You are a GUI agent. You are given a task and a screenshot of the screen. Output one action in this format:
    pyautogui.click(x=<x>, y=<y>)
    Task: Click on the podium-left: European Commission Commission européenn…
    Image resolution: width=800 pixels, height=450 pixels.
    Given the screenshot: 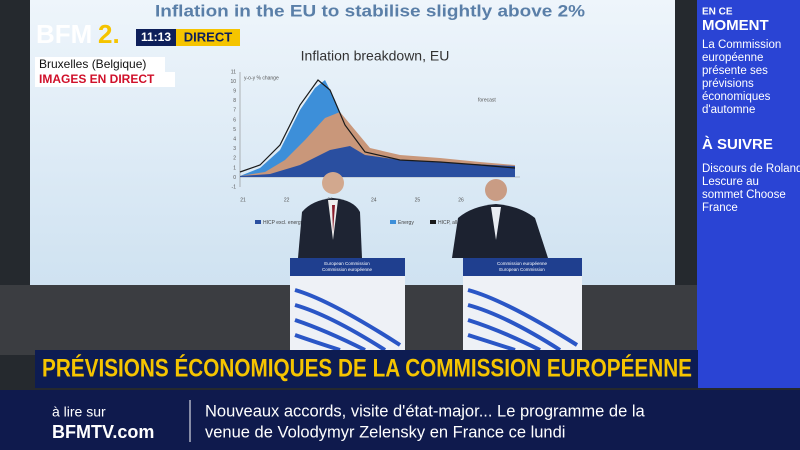 What is the action you would take?
    pyautogui.click(x=347, y=305)
    